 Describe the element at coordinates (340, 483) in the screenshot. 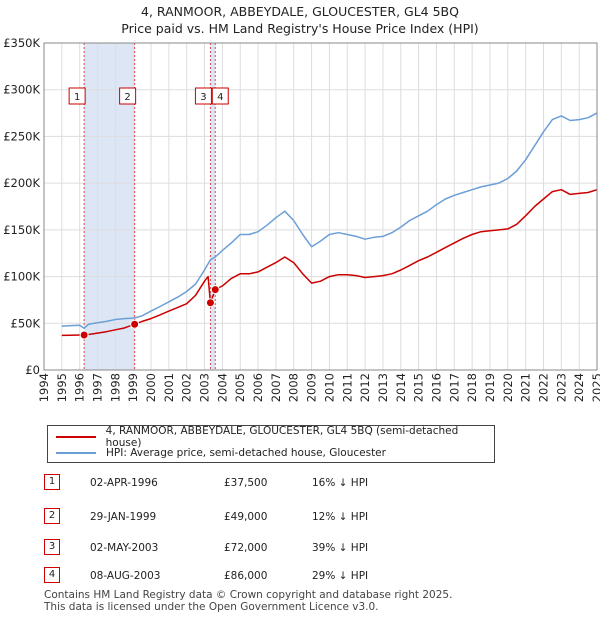

I see `sale-hpi: 16% ↓ HPI` at that location.